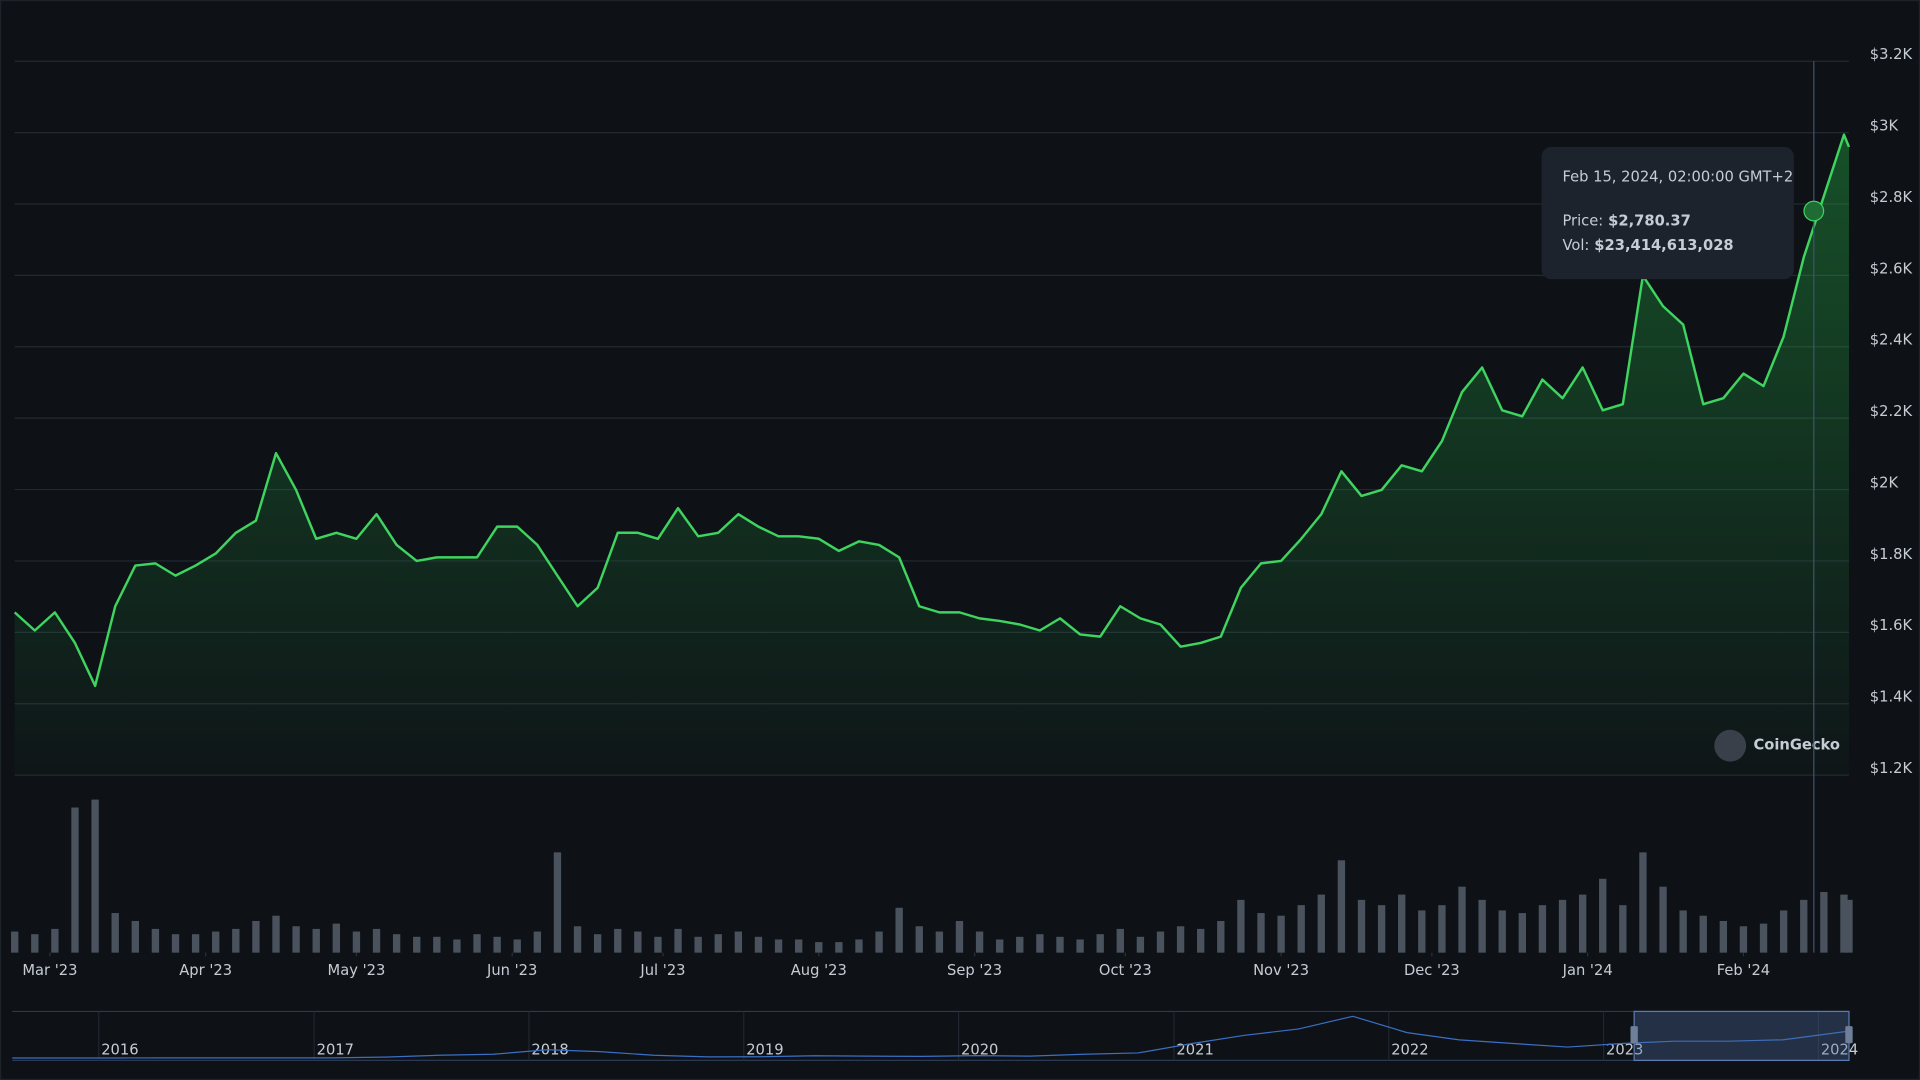 The width and height of the screenshot is (1920, 1080). What do you see at coordinates (1796, 745) in the screenshot?
I see `watermark: CoinGecko` at bounding box center [1796, 745].